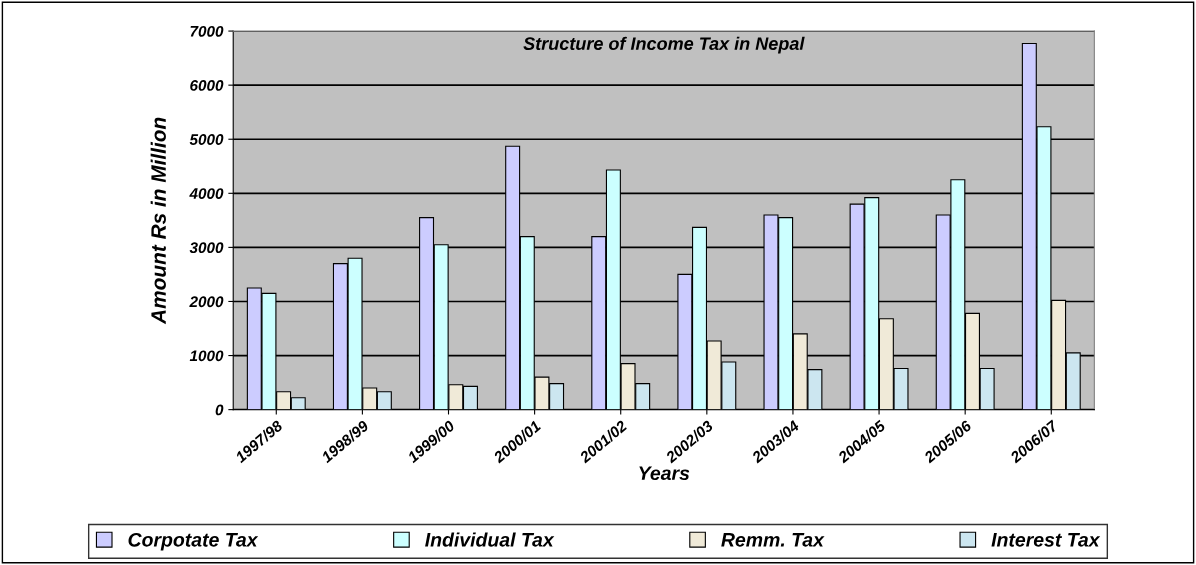 Image resolution: width=1196 pixels, height=565 pixels. Describe the element at coordinates (207, 85) in the screenshot. I see `y-tick-label: 6000` at that location.